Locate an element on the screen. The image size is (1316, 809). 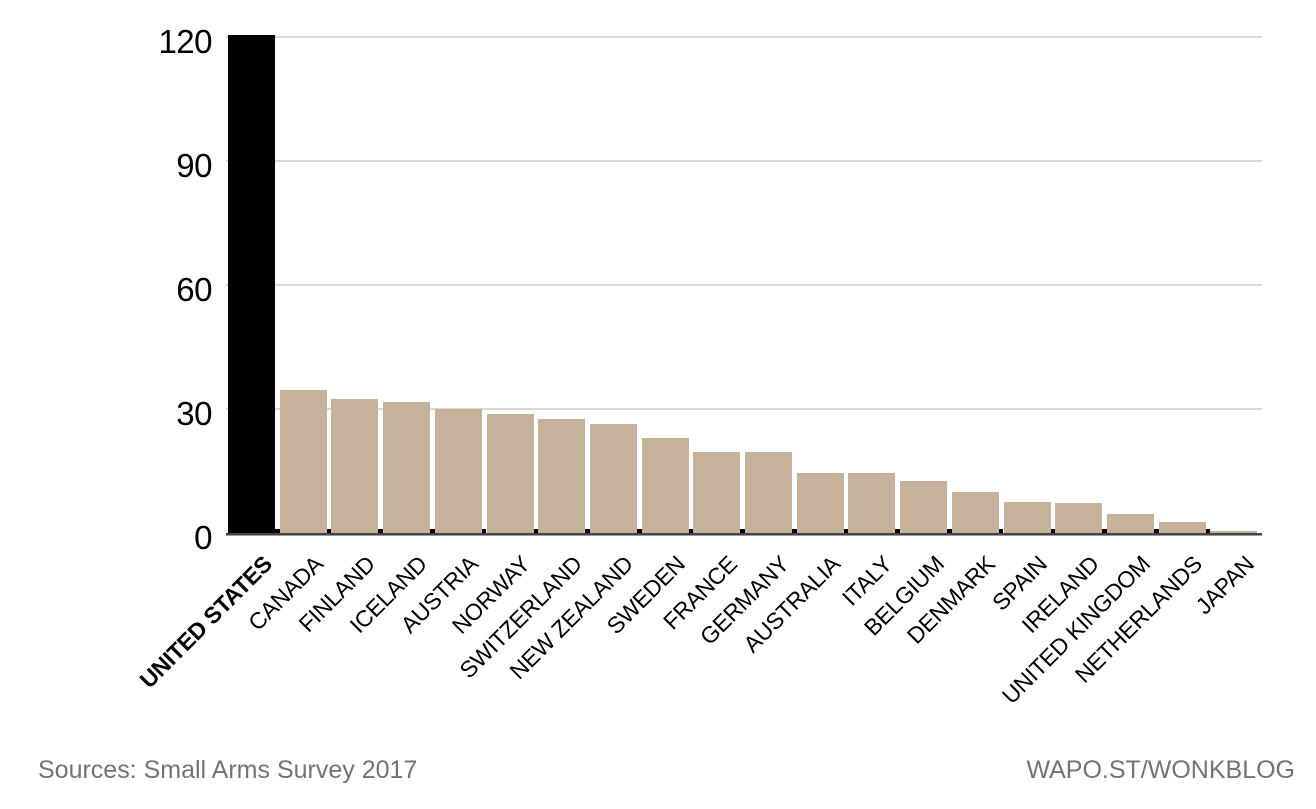
bar-iceland is located at coordinates (407, 467).